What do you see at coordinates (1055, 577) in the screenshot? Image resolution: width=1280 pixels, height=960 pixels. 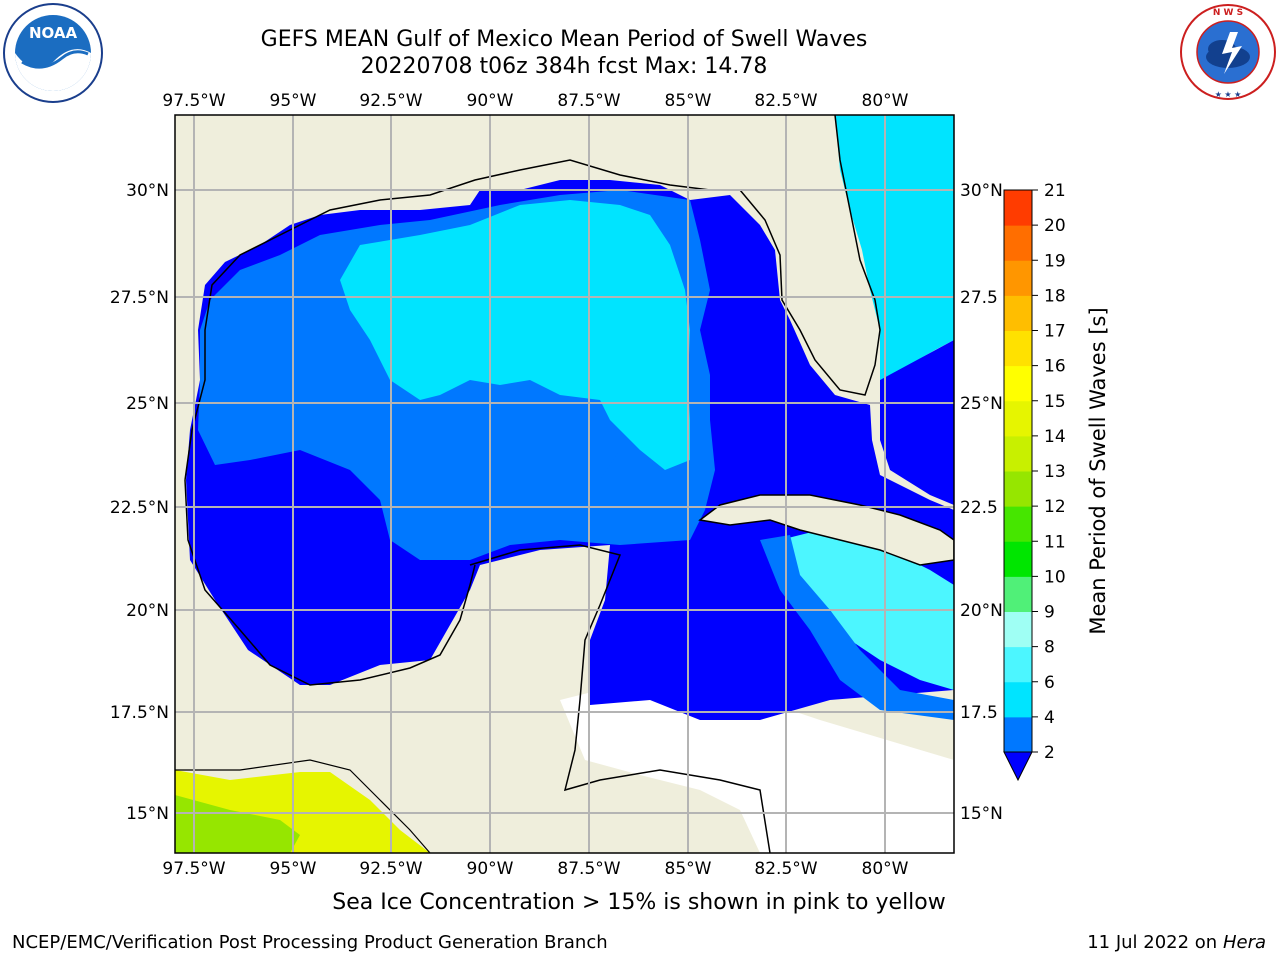 I see `colorbar-tick-label: 10` at bounding box center [1055, 577].